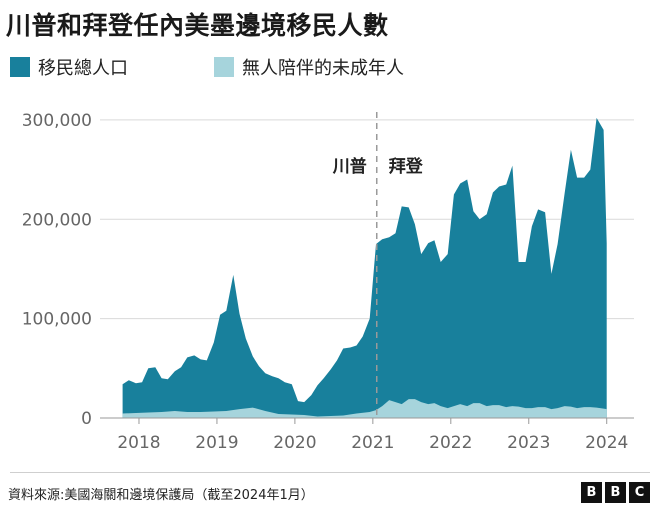  Describe the element at coordinates (138, 443) in the screenshot. I see `x-tick-label: 2018` at that location.